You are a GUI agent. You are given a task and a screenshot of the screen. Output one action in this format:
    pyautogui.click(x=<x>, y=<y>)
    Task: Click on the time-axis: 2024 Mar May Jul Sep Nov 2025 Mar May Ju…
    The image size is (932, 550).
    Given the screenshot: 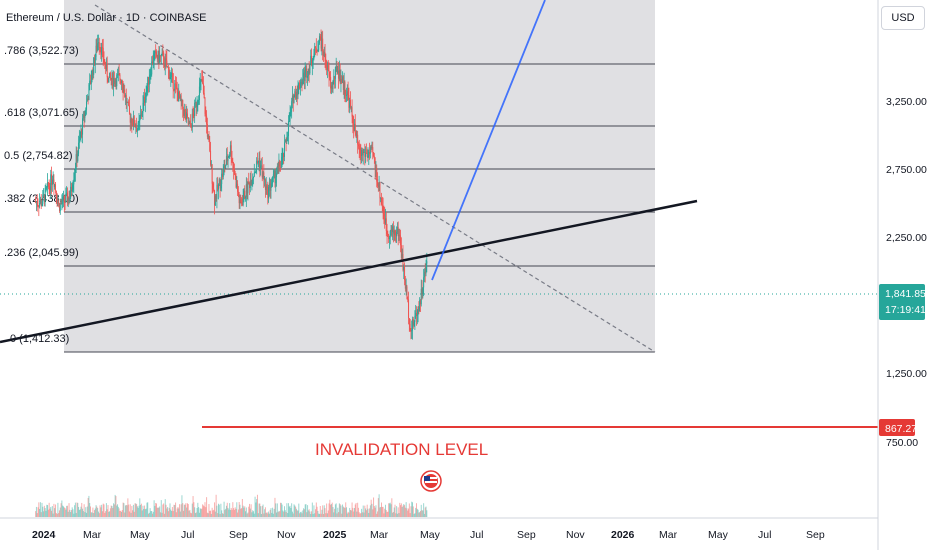 What is the action you would take?
    pyautogui.click(x=428, y=535)
    